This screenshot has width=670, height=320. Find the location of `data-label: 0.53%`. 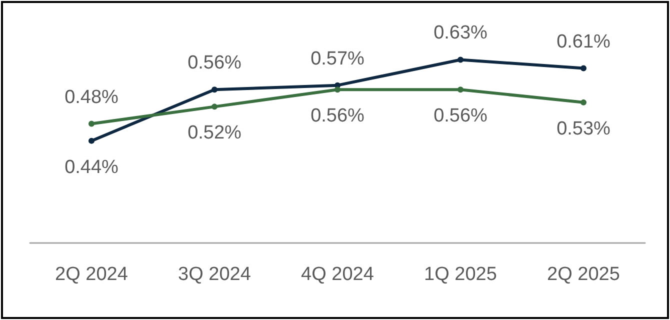

data-label: 0.53% is located at coordinates (583, 129).